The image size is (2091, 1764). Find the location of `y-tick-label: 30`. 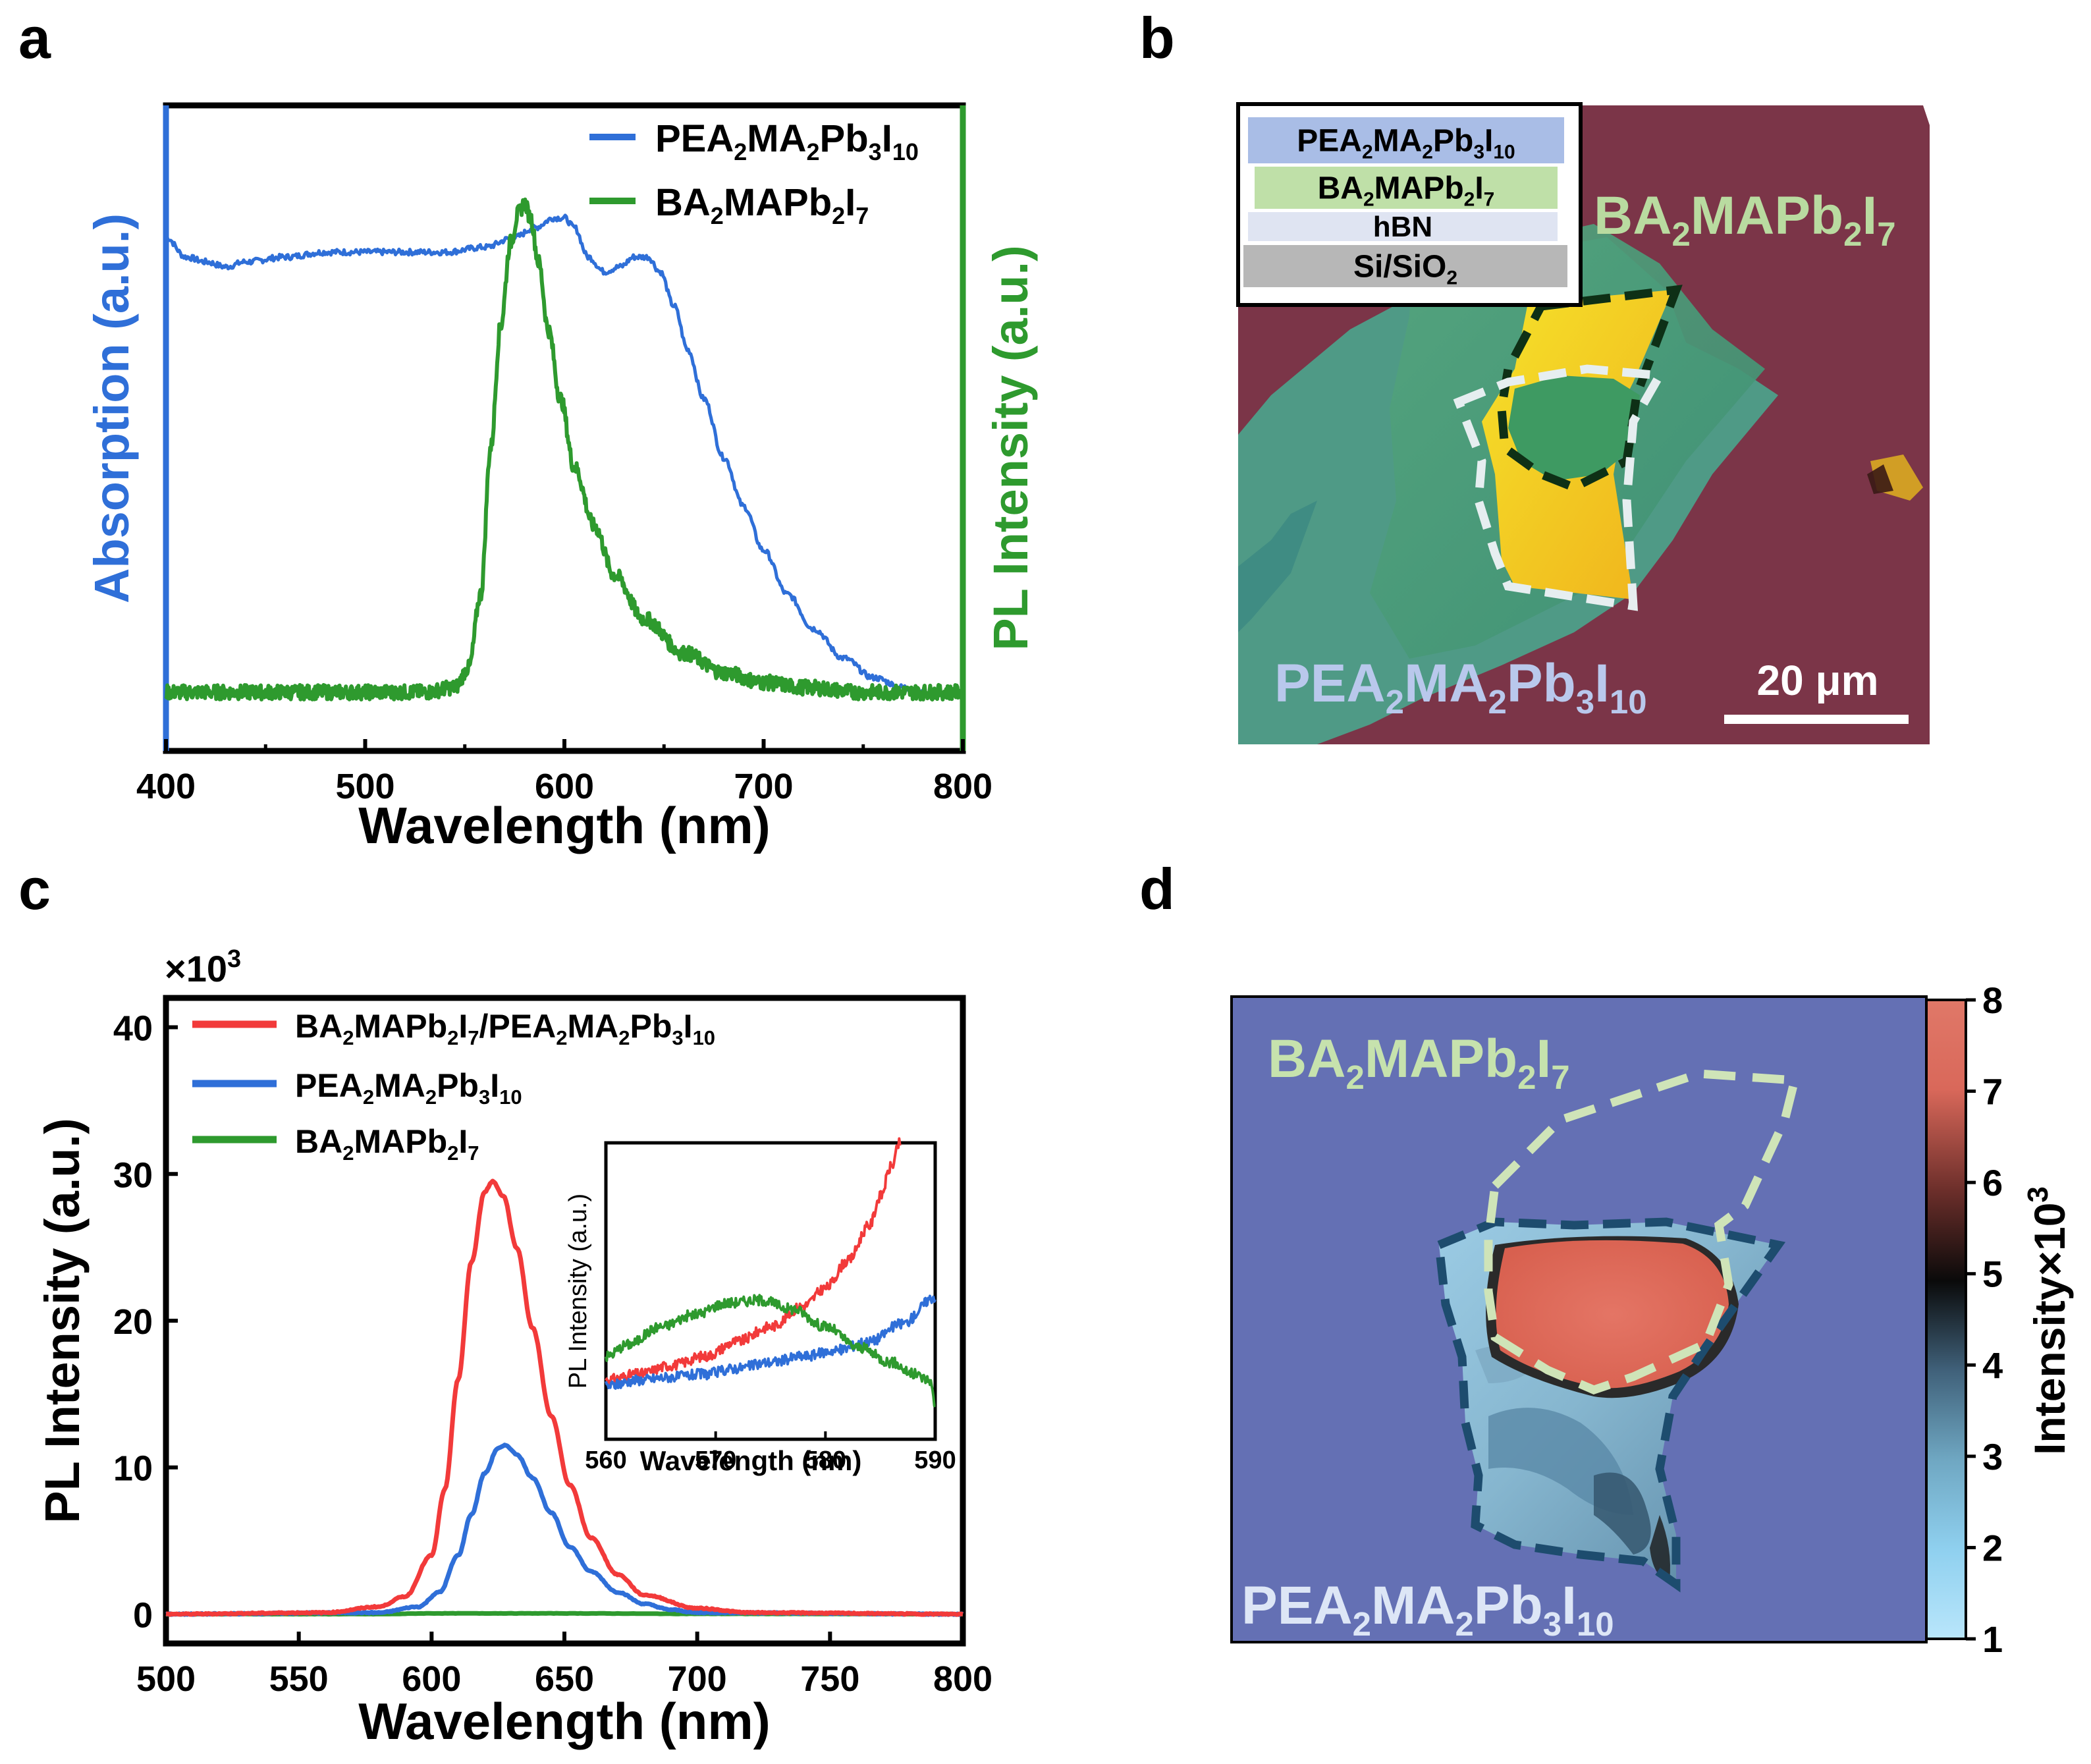

y-tick-label: 30 is located at coordinates (133, 1175).